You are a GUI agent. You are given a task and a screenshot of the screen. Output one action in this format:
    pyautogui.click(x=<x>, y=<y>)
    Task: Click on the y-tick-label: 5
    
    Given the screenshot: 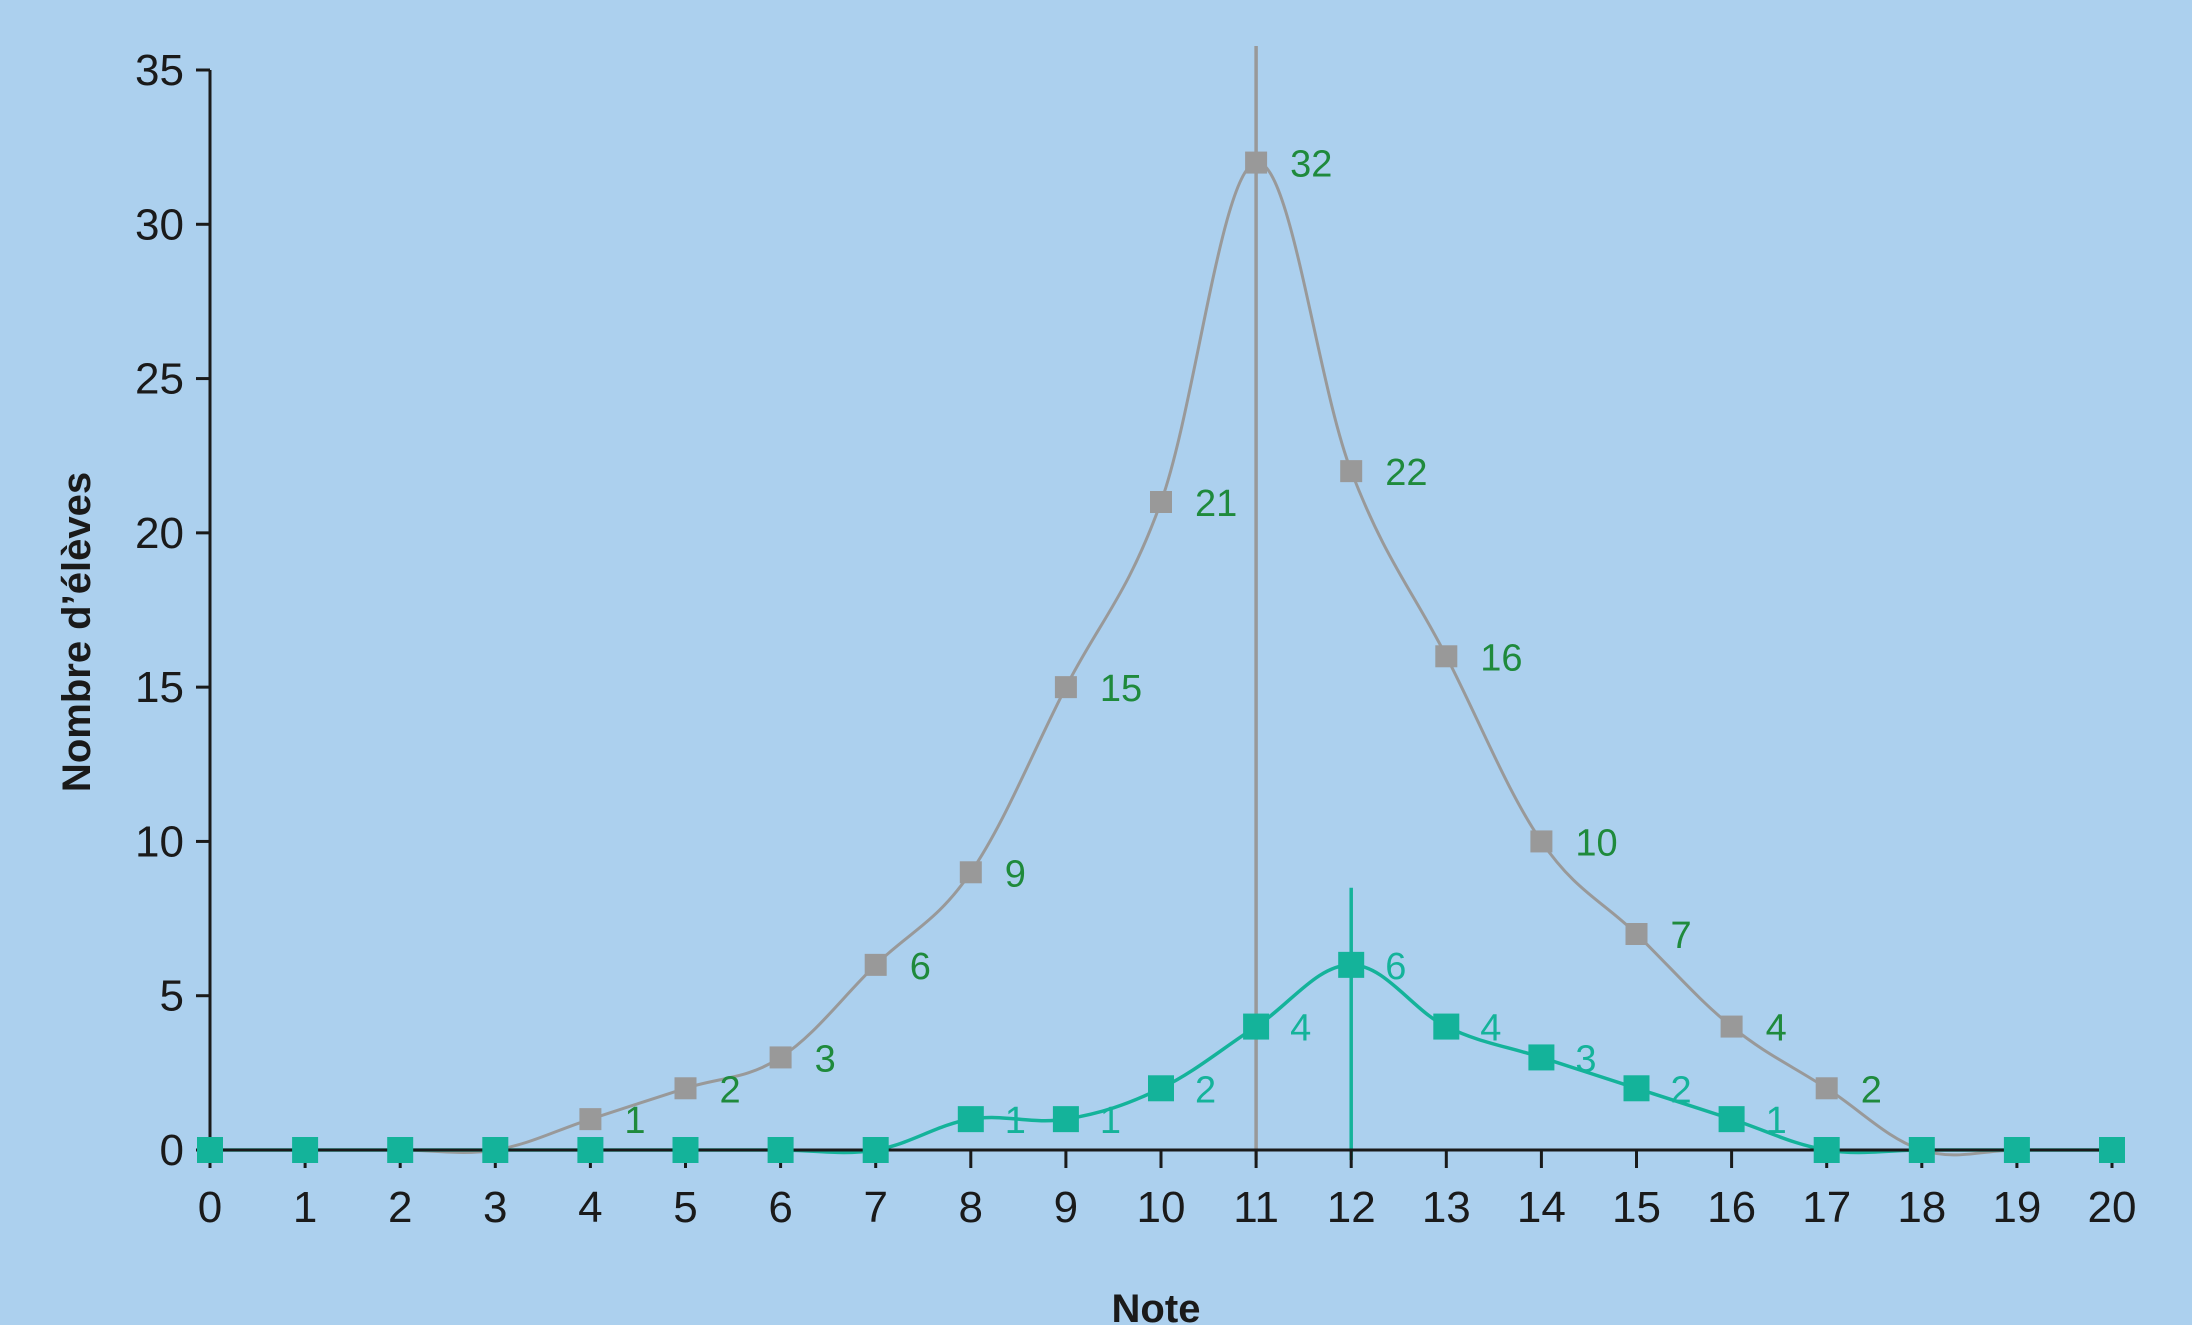 What is the action you would take?
    pyautogui.click(x=172, y=996)
    